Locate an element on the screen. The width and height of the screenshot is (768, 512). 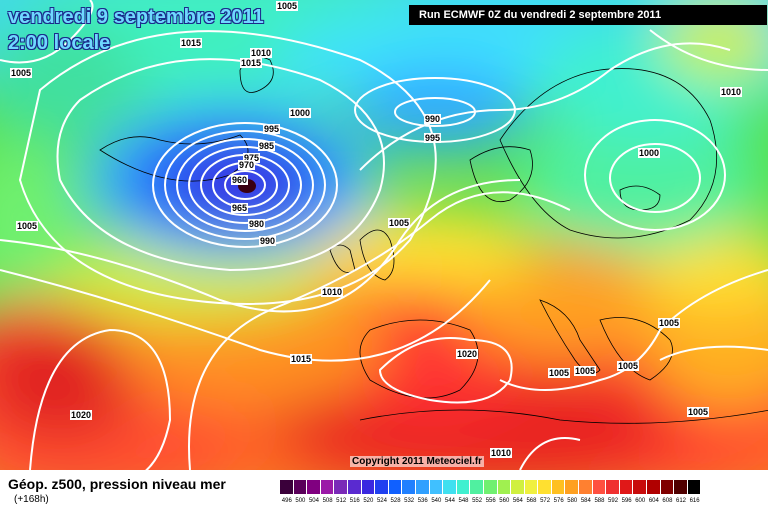
scale-tick-label: 600 is located at coordinates (640, 501).